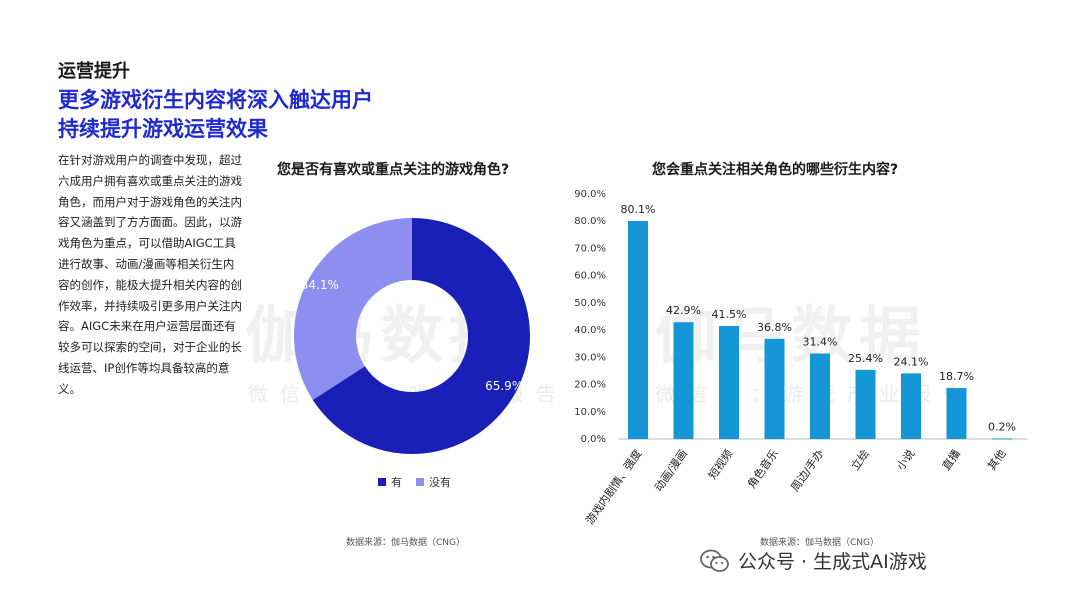  I want to click on x-tick-label: 立绘, so click(860, 460).